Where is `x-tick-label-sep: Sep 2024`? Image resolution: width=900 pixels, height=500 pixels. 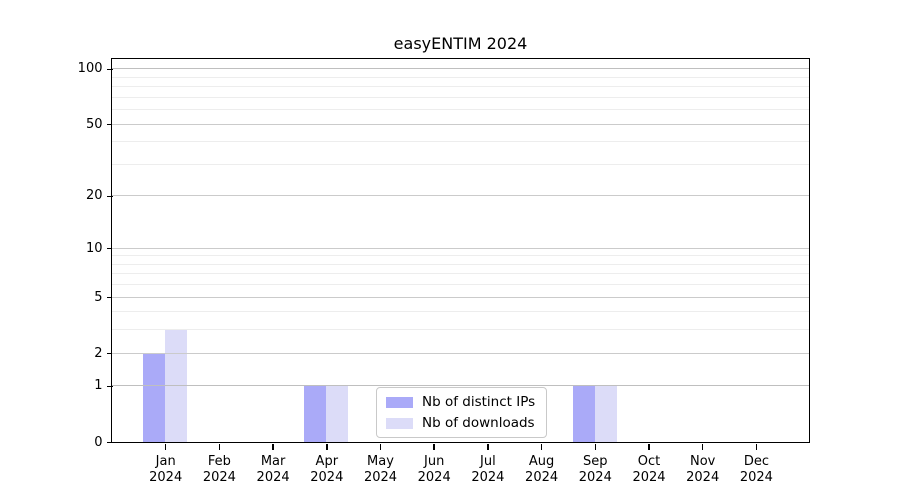
x-tick-label-sep: Sep 2024 is located at coordinates (595, 469).